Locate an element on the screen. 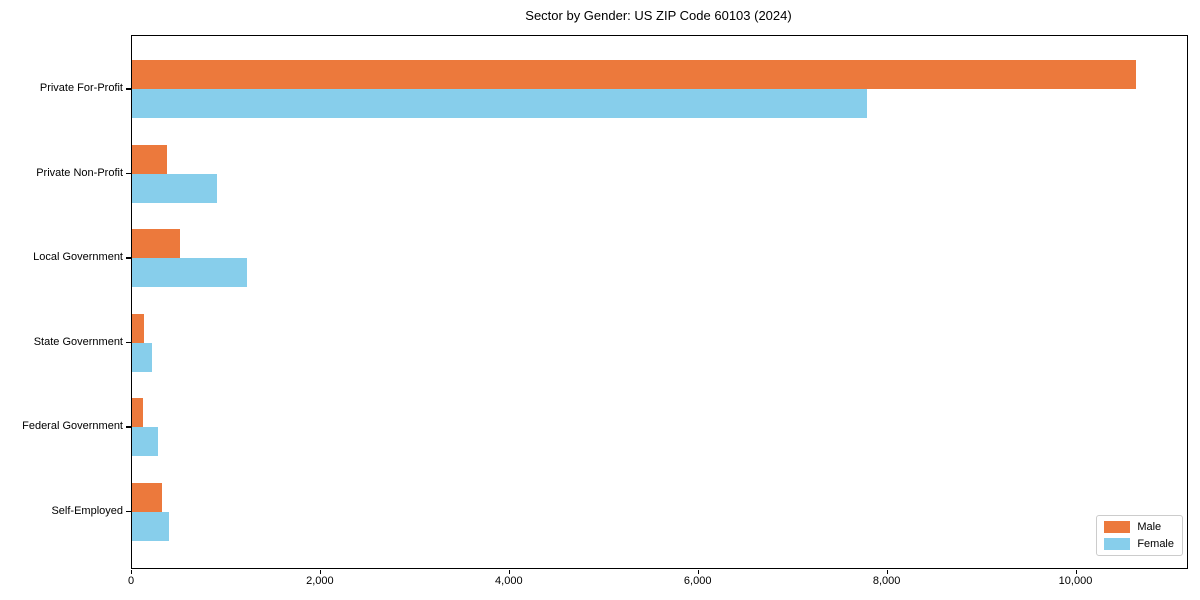 The width and height of the screenshot is (1200, 600). x-tick-label-0: 0 is located at coordinates (131, 581).